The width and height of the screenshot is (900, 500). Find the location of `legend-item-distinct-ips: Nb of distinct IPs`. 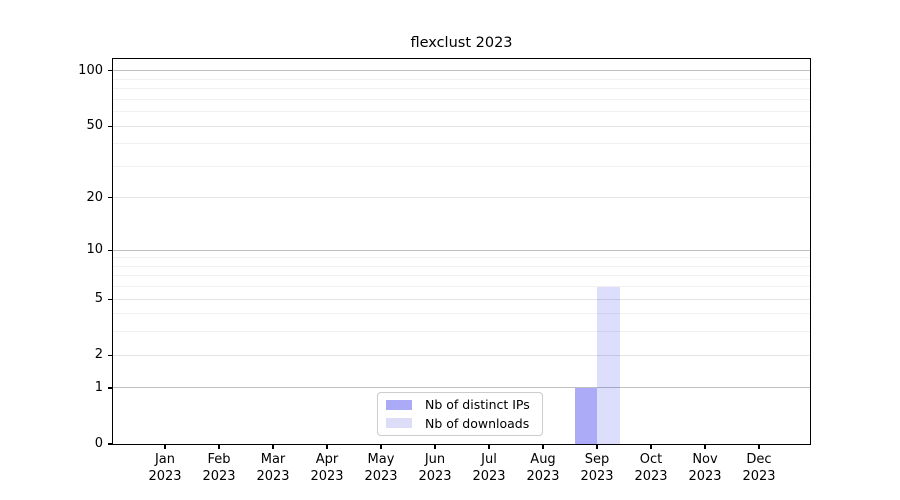

legend-item-distinct-ips: Nb of distinct IPs is located at coordinates (460, 405).